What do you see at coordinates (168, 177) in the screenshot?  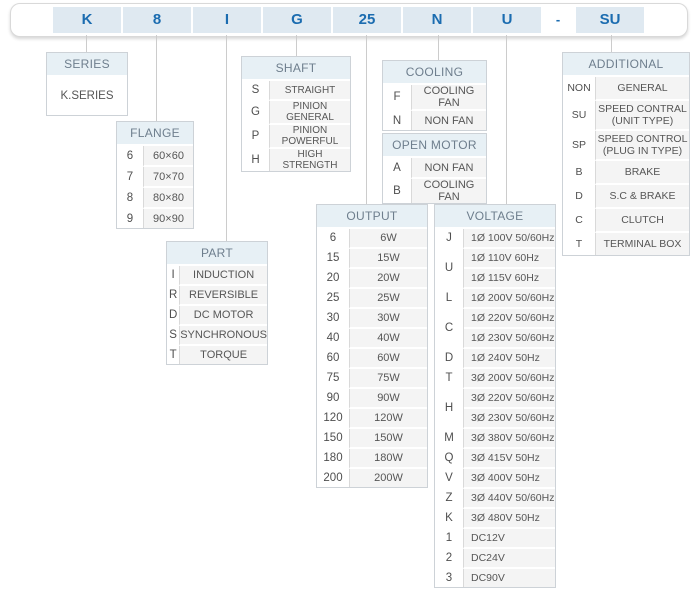 I see `value-cell: 70×70` at bounding box center [168, 177].